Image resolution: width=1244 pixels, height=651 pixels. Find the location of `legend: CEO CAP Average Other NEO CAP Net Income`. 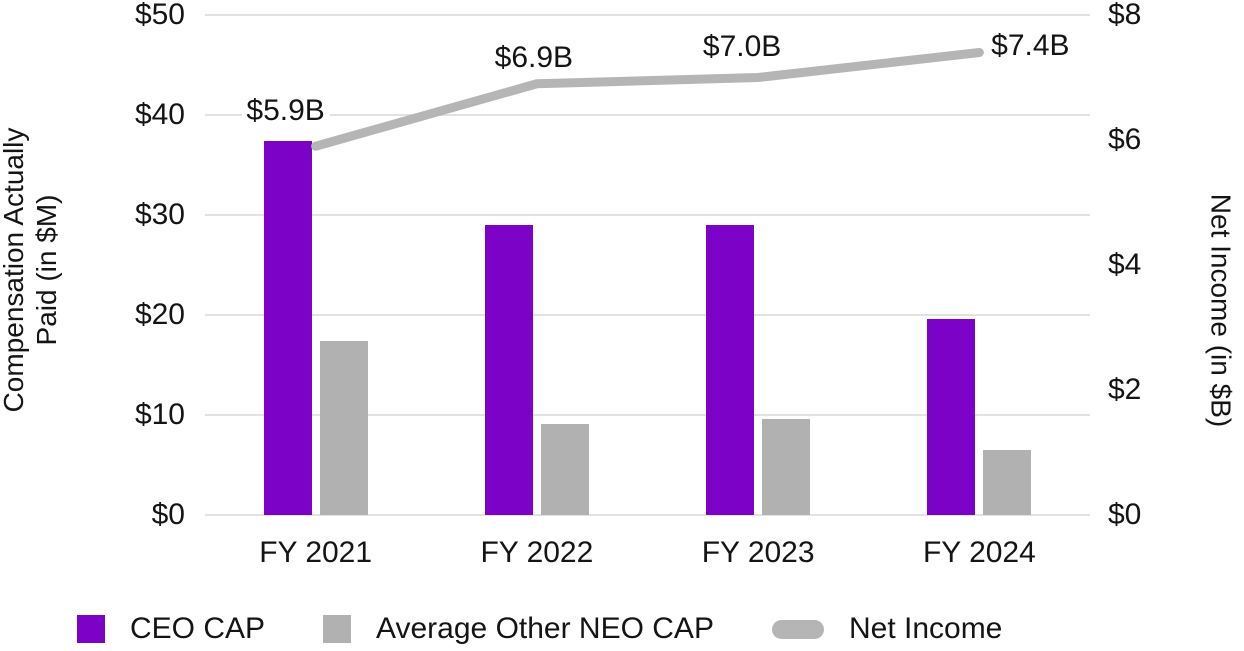

legend: CEO CAP Average Other NEO CAP Net Income is located at coordinates (539, 629).